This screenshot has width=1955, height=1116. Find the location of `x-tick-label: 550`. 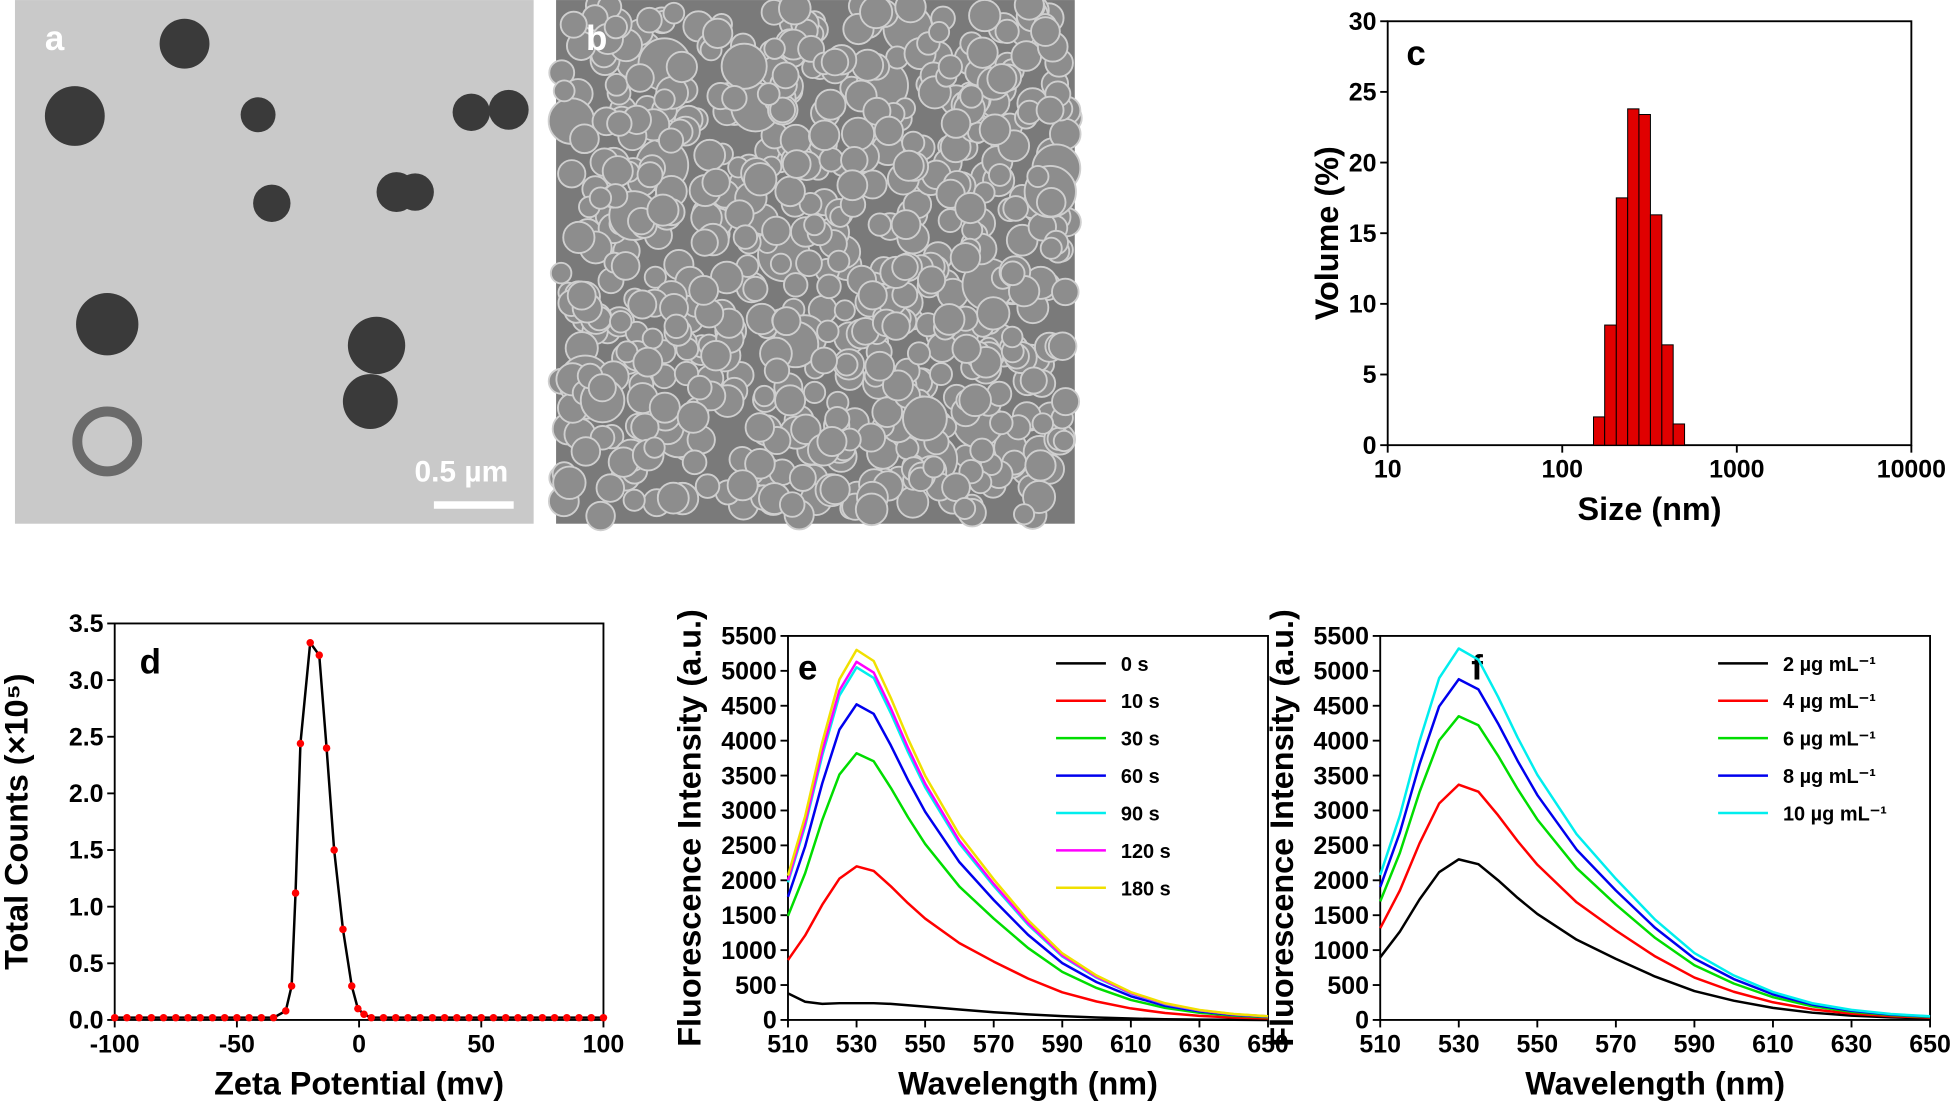

x-tick-label: 550 is located at coordinates (1538, 1044).